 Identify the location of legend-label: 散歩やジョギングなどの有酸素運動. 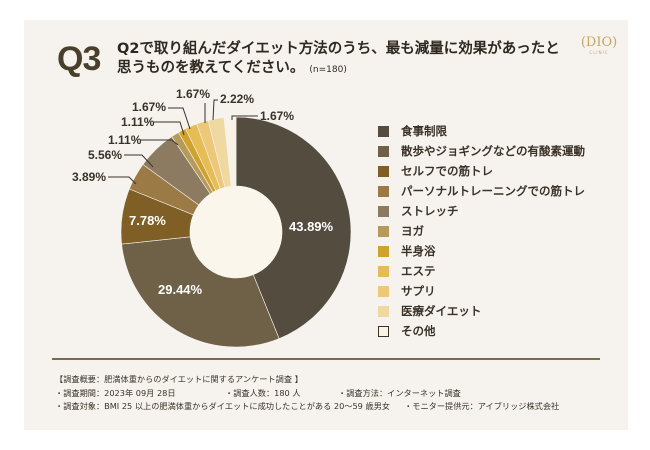
(493, 151).